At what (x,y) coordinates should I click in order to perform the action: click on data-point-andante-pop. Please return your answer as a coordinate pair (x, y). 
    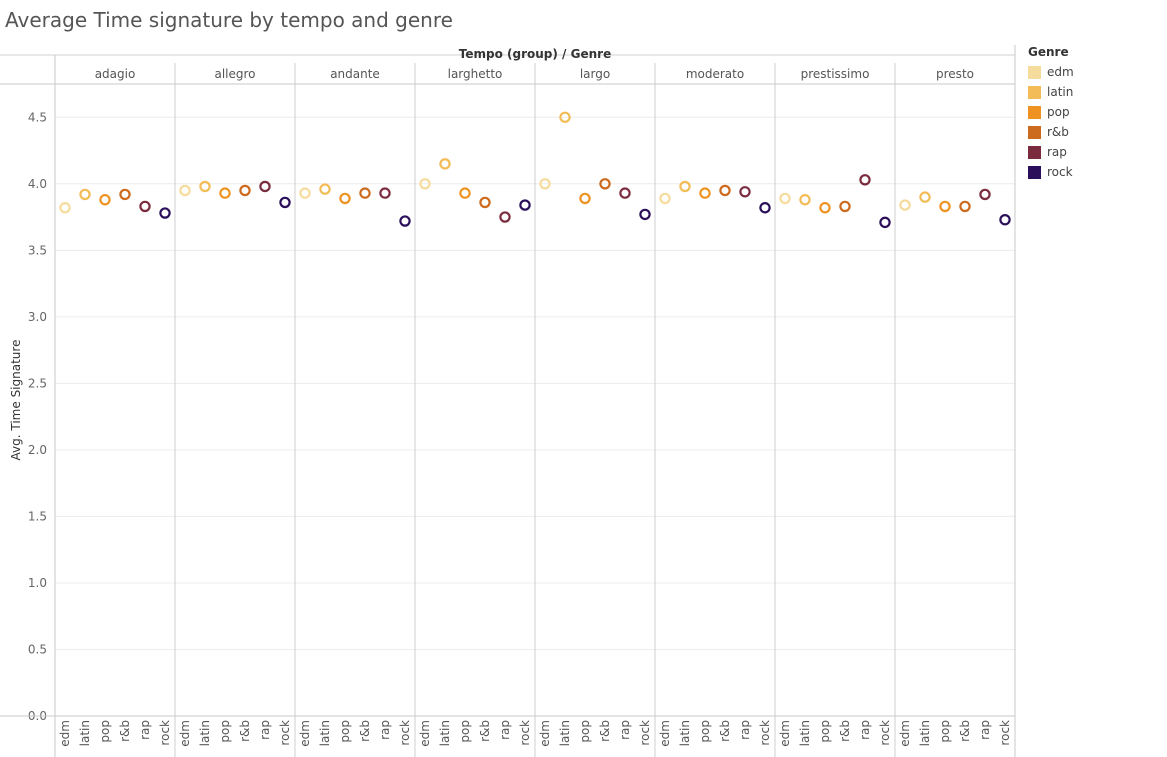
    Looking at the image, I should click on (345, 198).